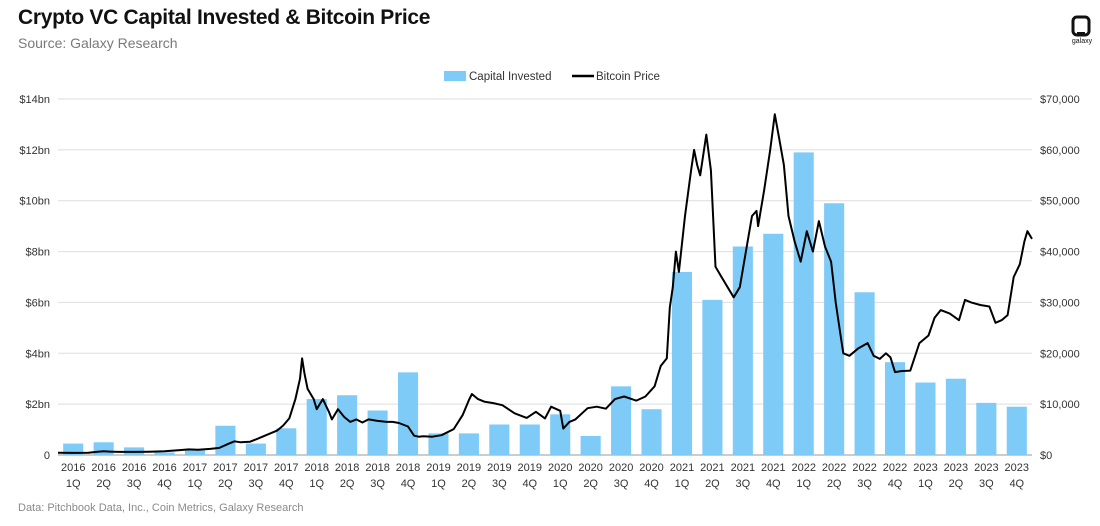 The image size is (1100, 526). What do you see at coordinates (1081, 26) in the screenshot?
I see `galaxy-logo-icon` at bounding box center [1081, 26].